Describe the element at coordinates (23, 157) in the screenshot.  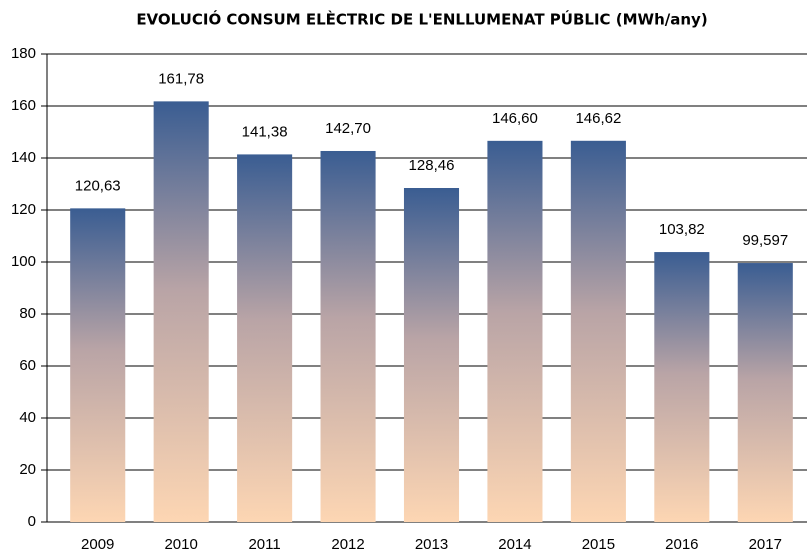
I see `y-tick-label: 140` at that location.